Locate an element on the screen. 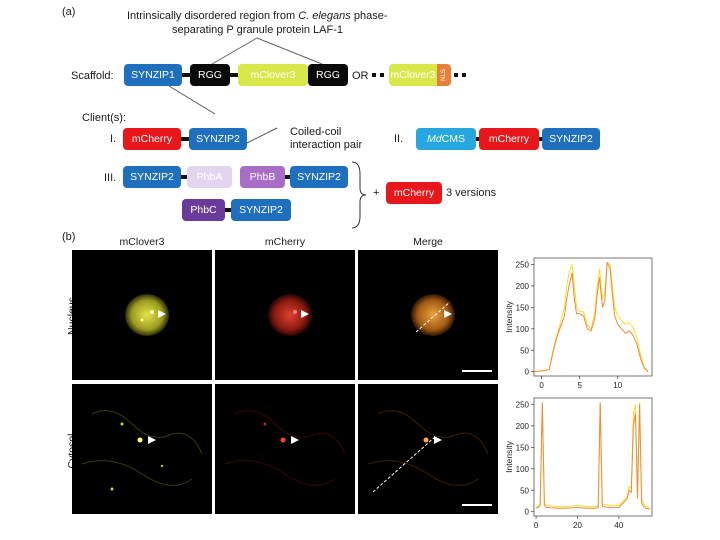 This screenshot has height=540, width=720. cytosol-merge-image is located at coordinates (428, 449).